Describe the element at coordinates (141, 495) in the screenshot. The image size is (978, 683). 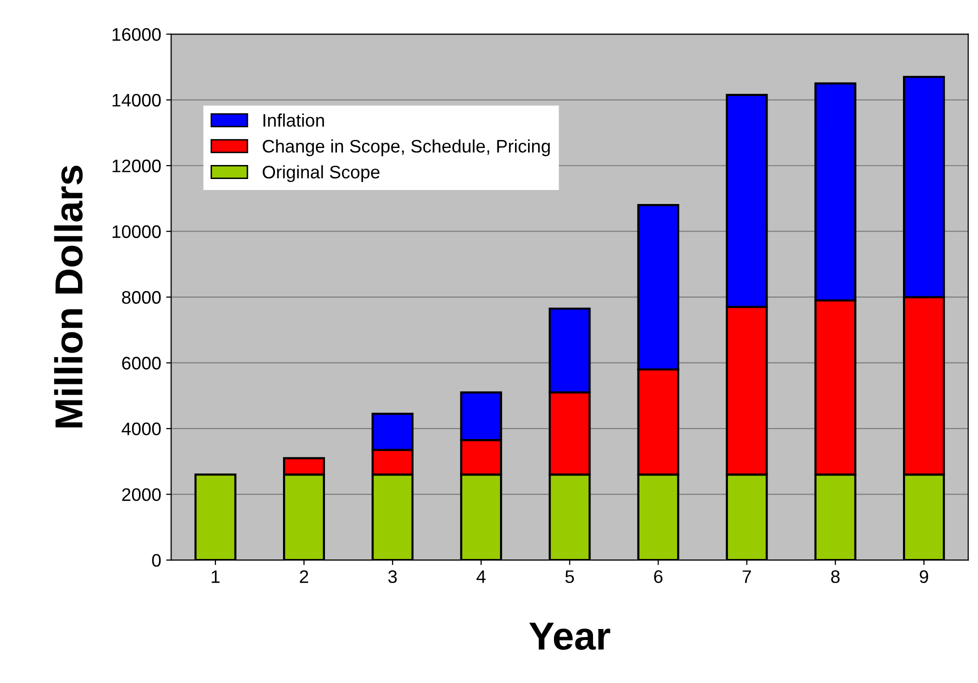
I see `y-tick-label: 2000` at that location.